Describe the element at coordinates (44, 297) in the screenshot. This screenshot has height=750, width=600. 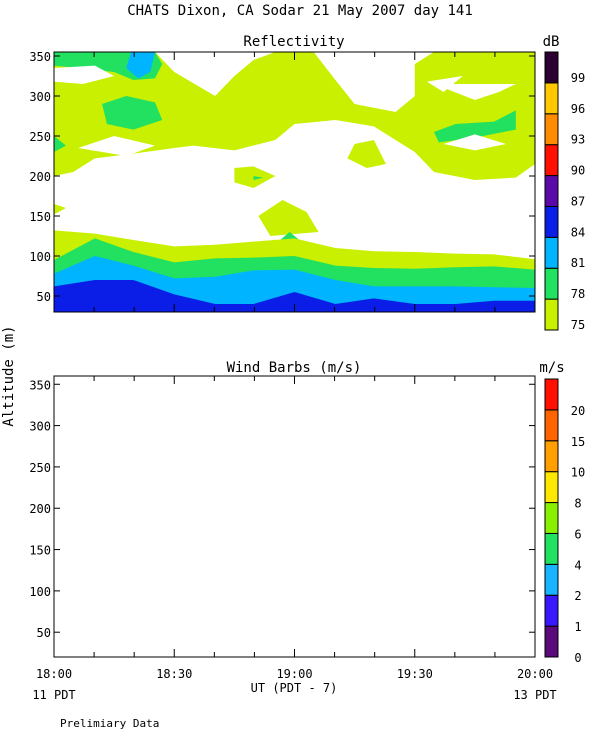
I see `reflectivity-ytick-label: 50` at that location.